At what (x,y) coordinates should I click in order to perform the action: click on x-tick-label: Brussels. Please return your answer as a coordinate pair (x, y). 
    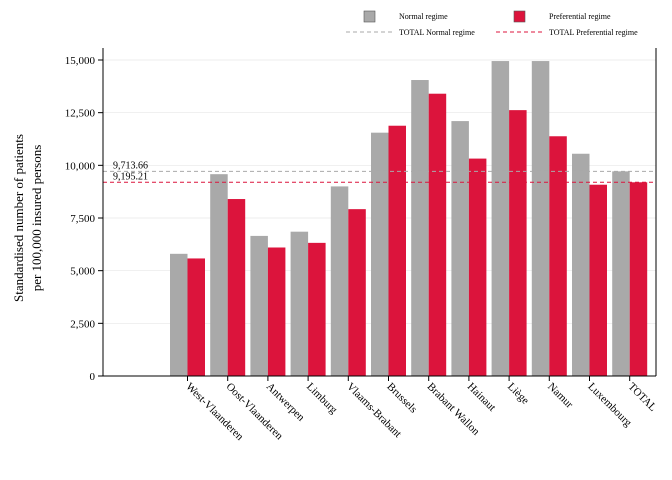
    Looking at the image, I should click on (401, 398).